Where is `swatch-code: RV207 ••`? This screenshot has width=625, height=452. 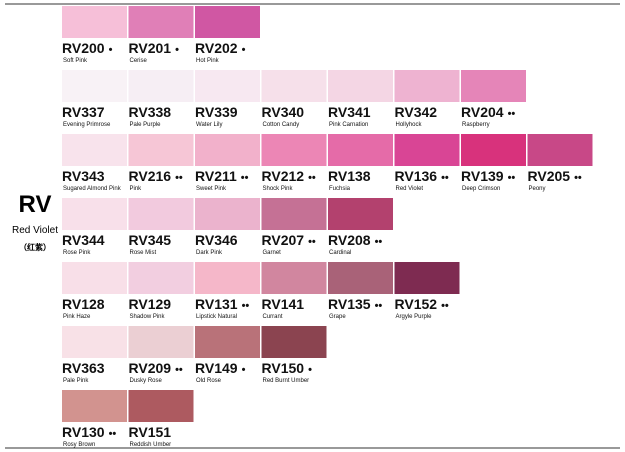
swatch-code: RV207 •• is located at coordinates (289, 240).